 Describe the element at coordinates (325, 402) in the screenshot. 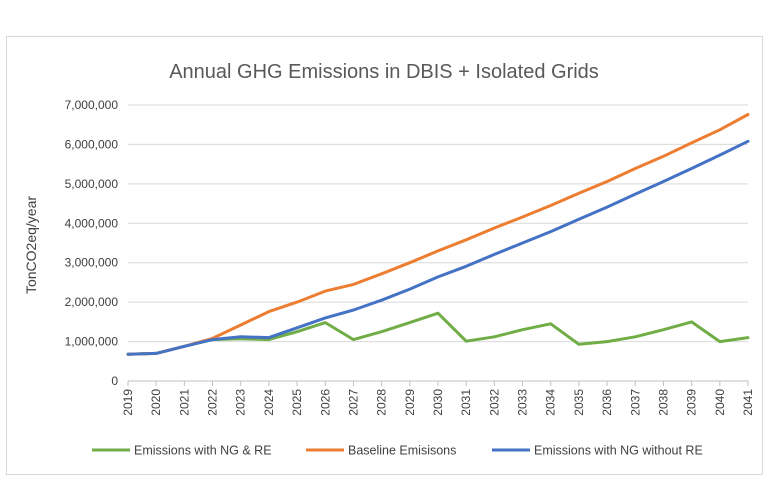

I see `x-tick-label: 2026` at that location.